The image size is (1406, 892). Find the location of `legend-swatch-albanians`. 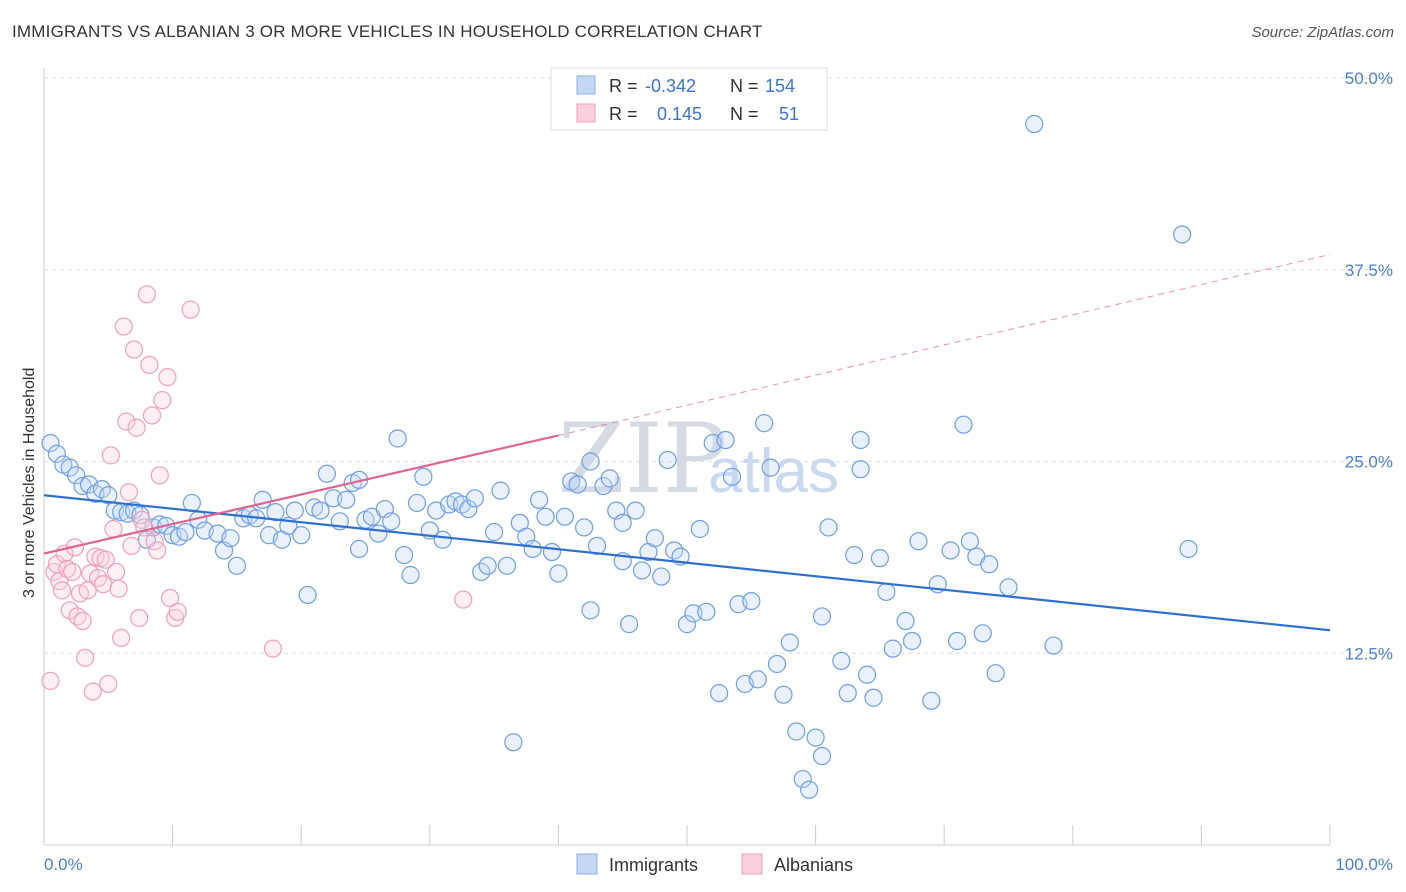

legend-swatch-albanians is located at coordinates (586, 113).